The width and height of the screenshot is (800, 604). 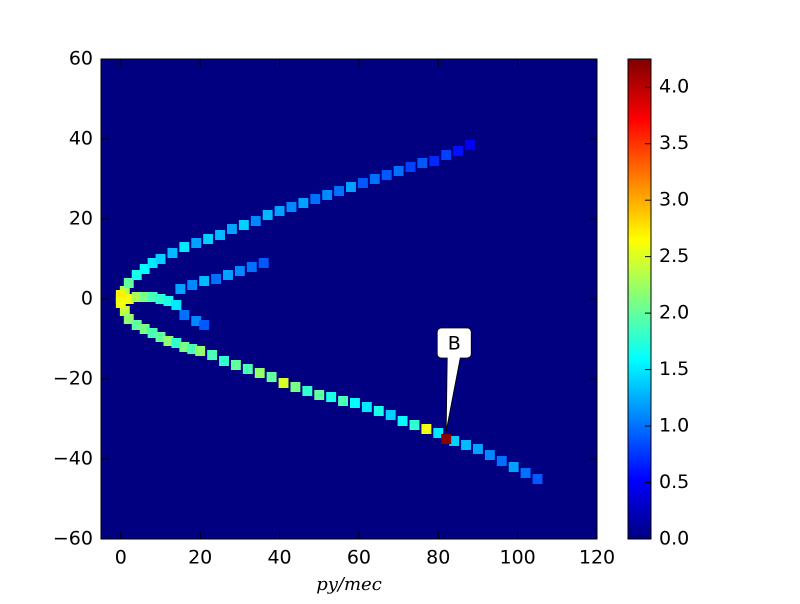 I want to click on x-tick-label: 0, so click(x=121, y=558).